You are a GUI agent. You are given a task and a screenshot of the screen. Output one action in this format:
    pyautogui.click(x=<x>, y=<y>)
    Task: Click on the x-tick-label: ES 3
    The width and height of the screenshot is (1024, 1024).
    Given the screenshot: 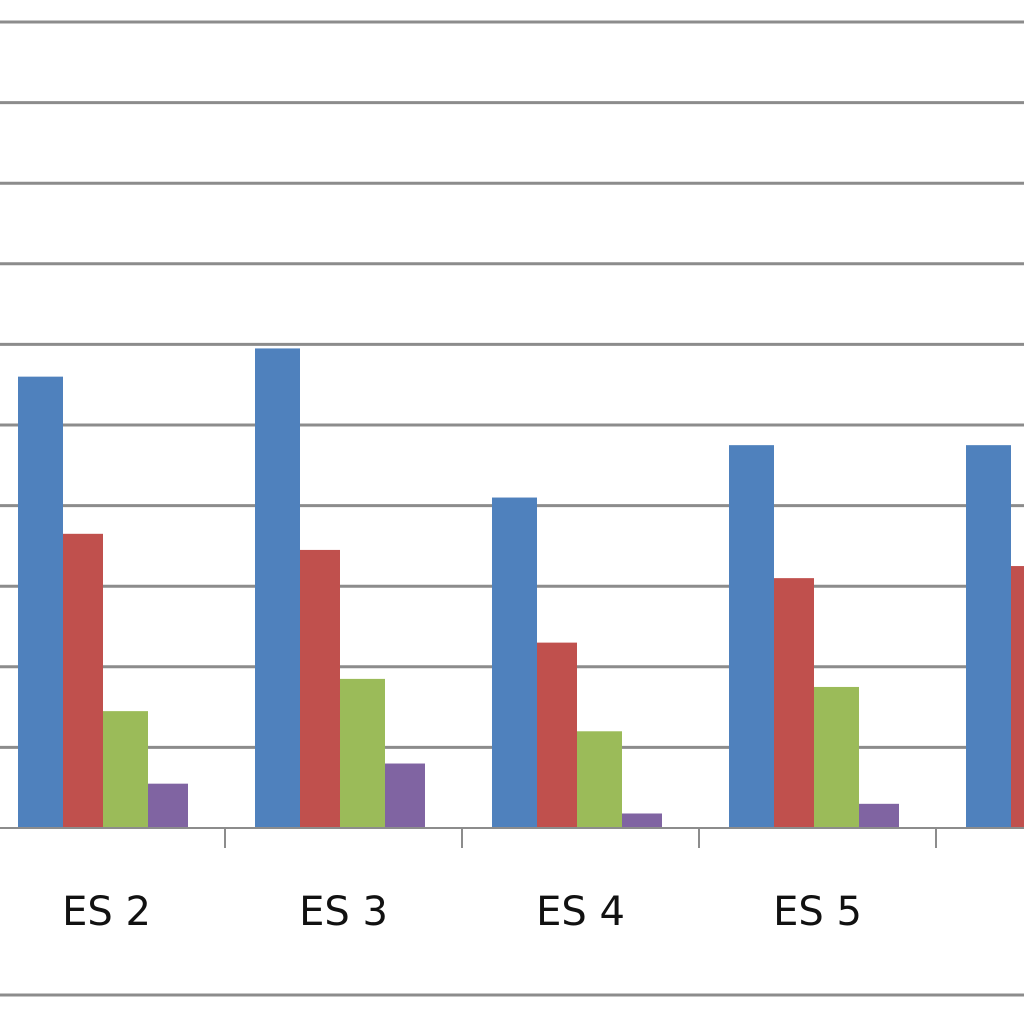 What is the action you would take?
    pyautogui.click(x=343, y=912)
    